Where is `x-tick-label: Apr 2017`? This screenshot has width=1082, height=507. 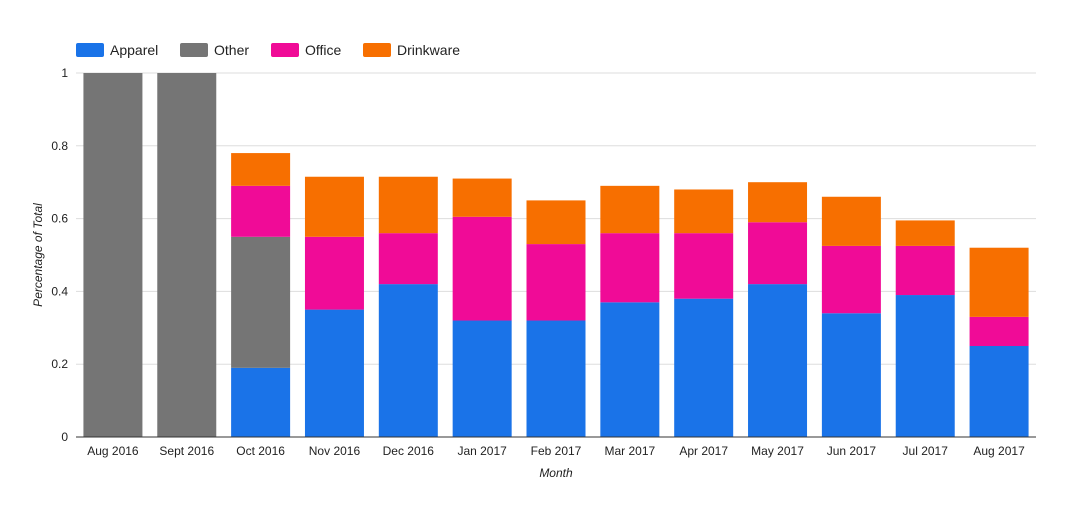 x-tick-label: Apr 2017 is located at coordinates (703, 451).